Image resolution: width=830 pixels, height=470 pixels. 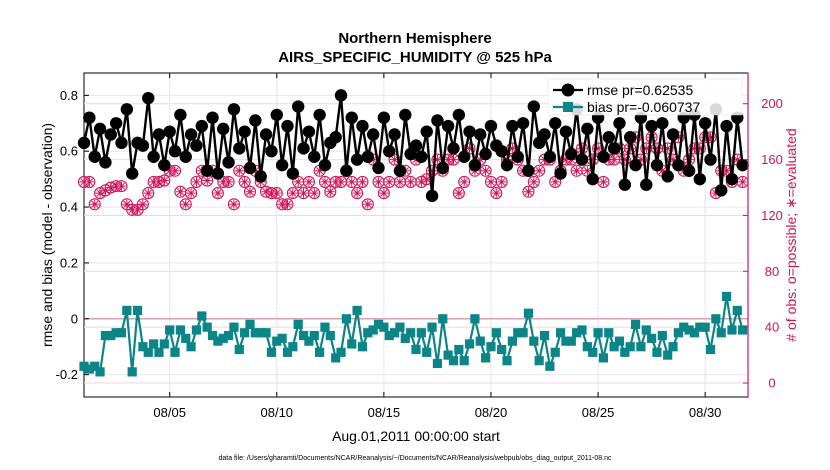 I want to click on x-axis-label: Aug.01,2011 00:00:00 start, so click(x=416, y=436).